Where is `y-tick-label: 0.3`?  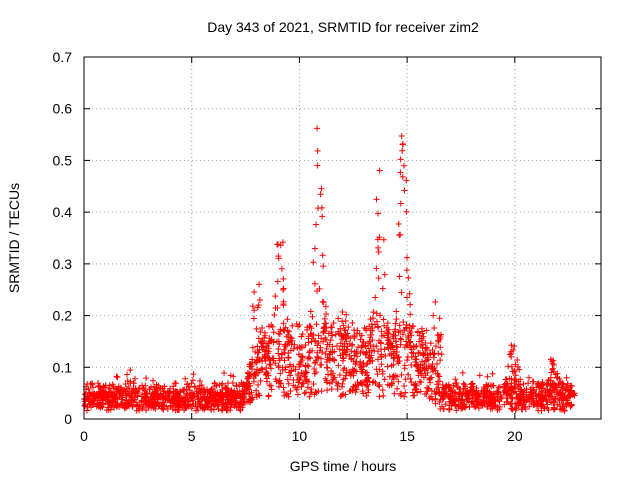
y-tick-label: 0.3 is located at coordinates (63, 264).